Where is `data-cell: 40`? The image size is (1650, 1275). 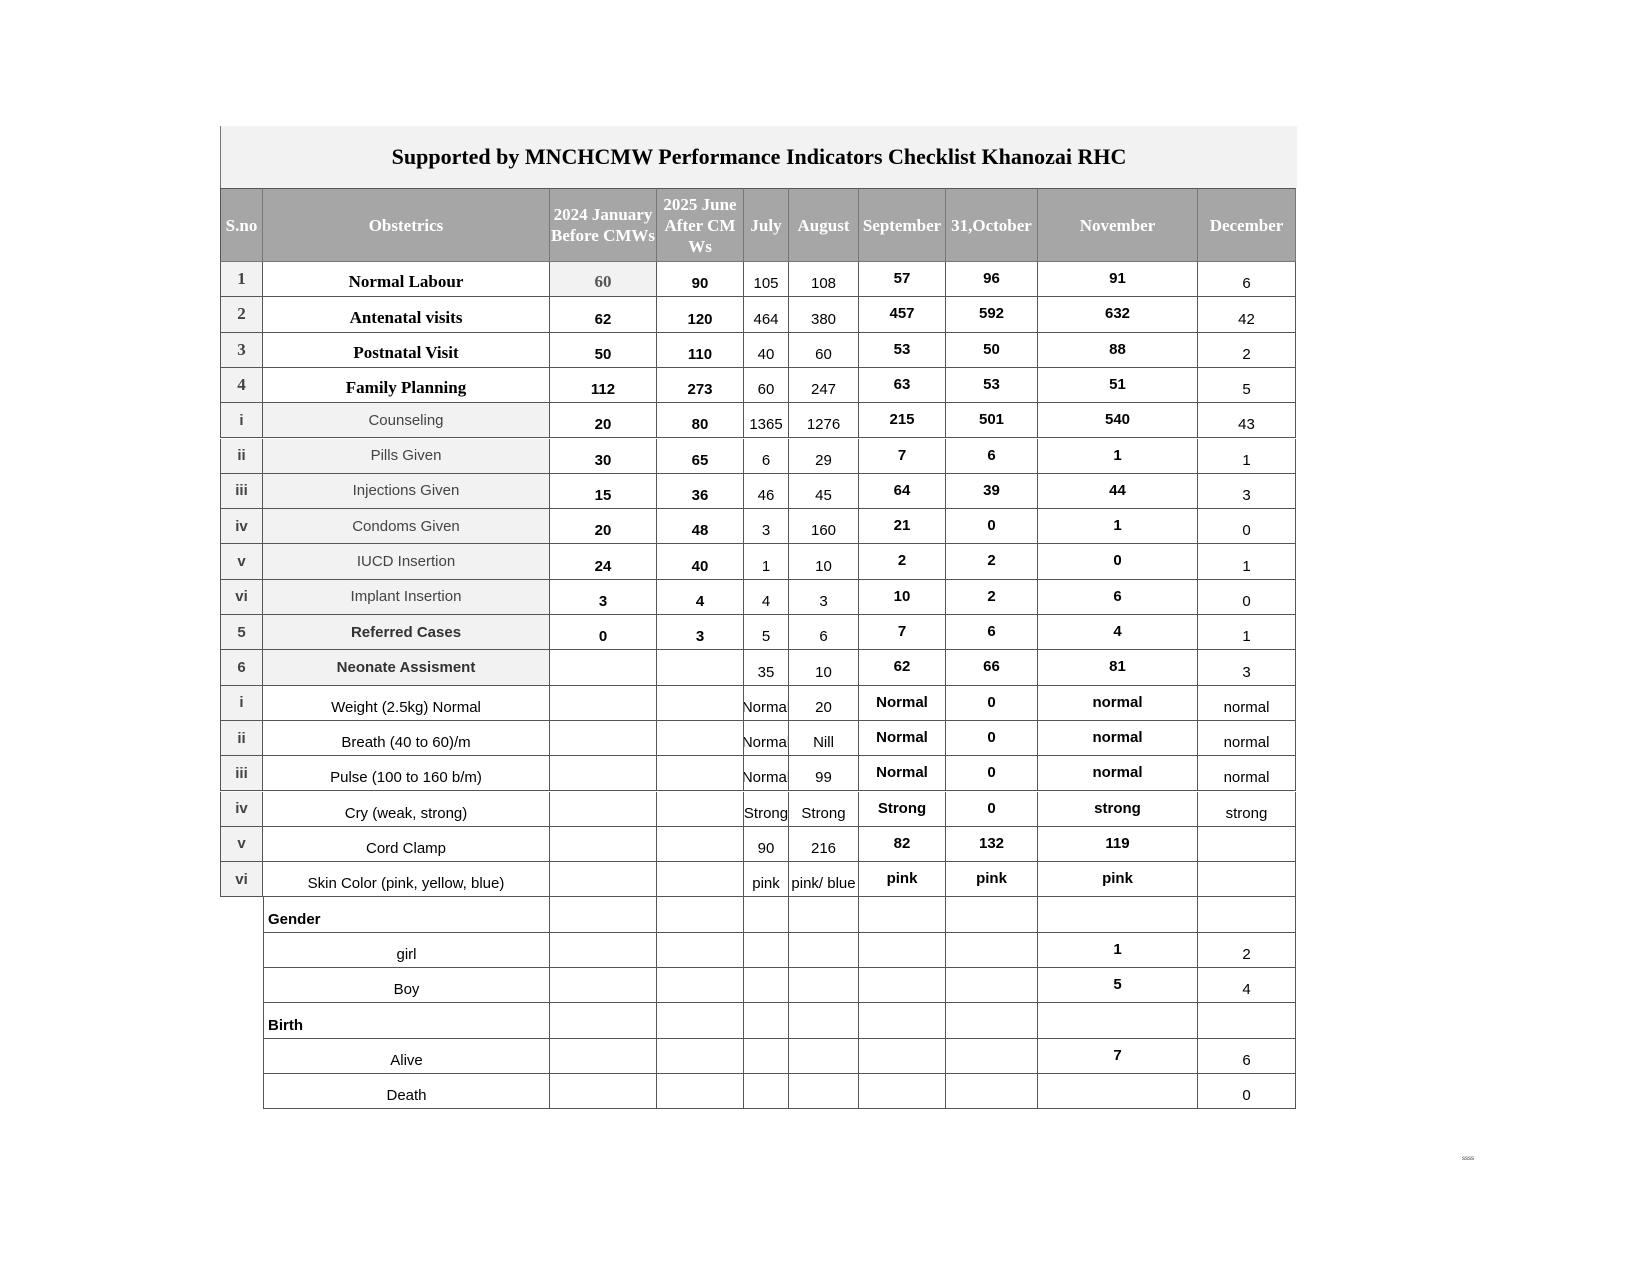
data-cell: 40 is located at coordinates (700, 562).